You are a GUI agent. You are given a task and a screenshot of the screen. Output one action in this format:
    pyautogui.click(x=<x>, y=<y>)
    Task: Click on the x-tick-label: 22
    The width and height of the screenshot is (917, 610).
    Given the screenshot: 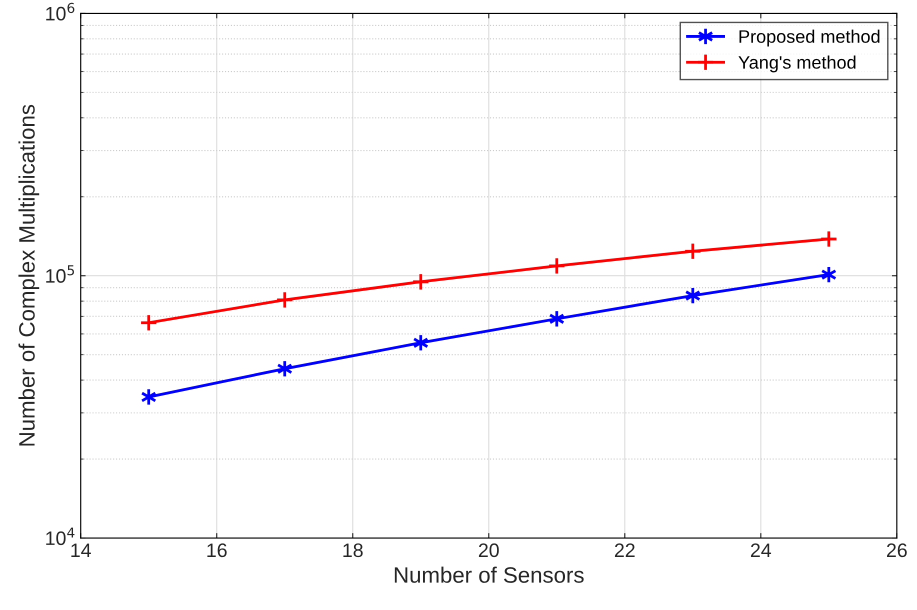 What is the action you would take?
    pyautogui.click(x=624, y=550)
    